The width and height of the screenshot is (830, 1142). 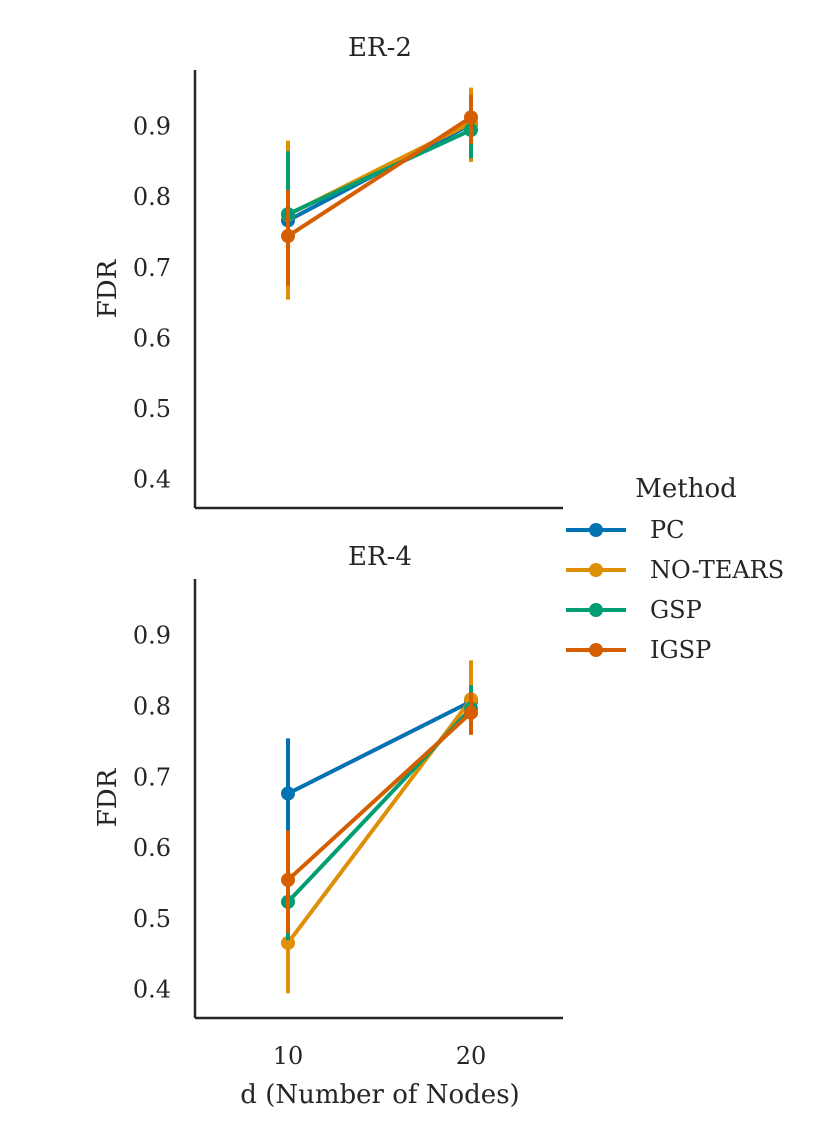 I want to click on legend-items: PC NO-TEARS GSP IGSP, so click(x=675, y=590).